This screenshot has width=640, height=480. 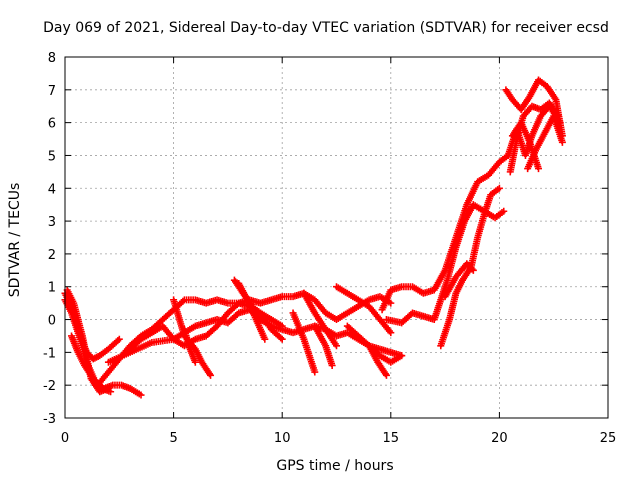 I want to click on y-tick-label: -3, so click(x=49, y=419).